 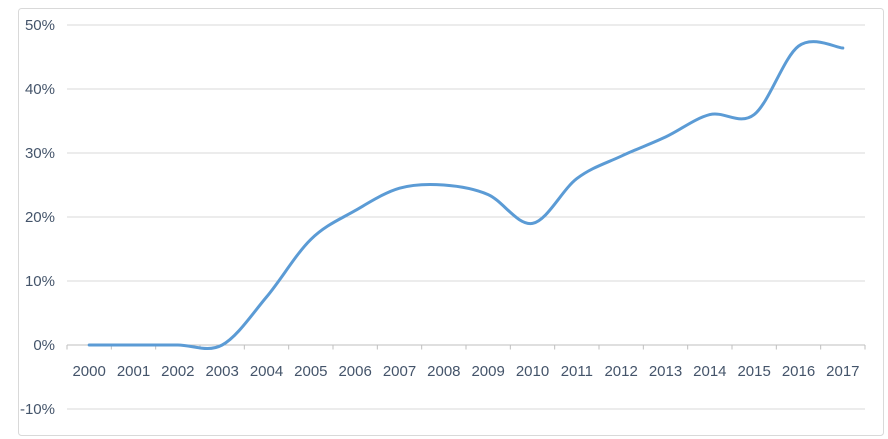 I want to click on y-axis-label: 0%, so click(x=44, y=345).